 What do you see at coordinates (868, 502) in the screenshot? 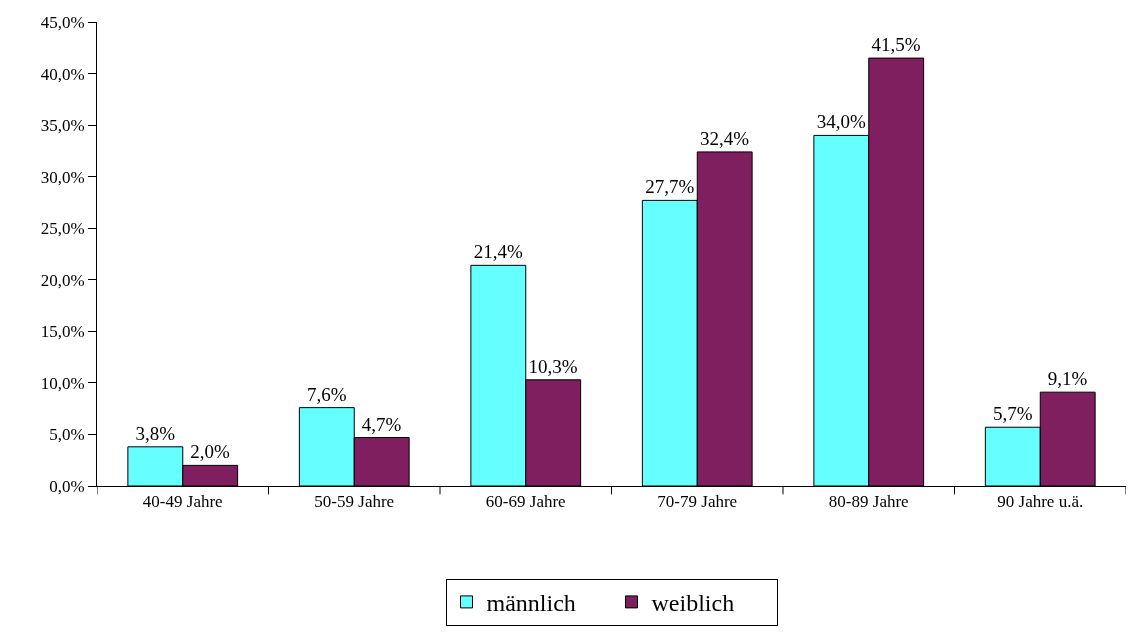
I see `x-tick-label: 80-89 Jahre` at bounding box center [868, 502].